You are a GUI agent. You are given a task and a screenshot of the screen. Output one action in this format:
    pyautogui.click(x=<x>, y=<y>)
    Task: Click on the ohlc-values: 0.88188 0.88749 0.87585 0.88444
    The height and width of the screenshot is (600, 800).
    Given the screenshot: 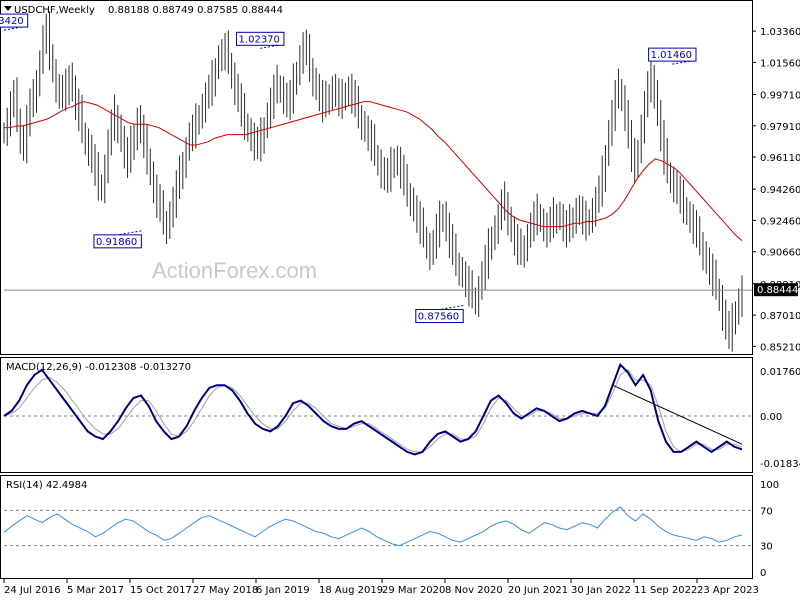 What is the action you would take?
    pyautogui.click(x=195, y=10)
    